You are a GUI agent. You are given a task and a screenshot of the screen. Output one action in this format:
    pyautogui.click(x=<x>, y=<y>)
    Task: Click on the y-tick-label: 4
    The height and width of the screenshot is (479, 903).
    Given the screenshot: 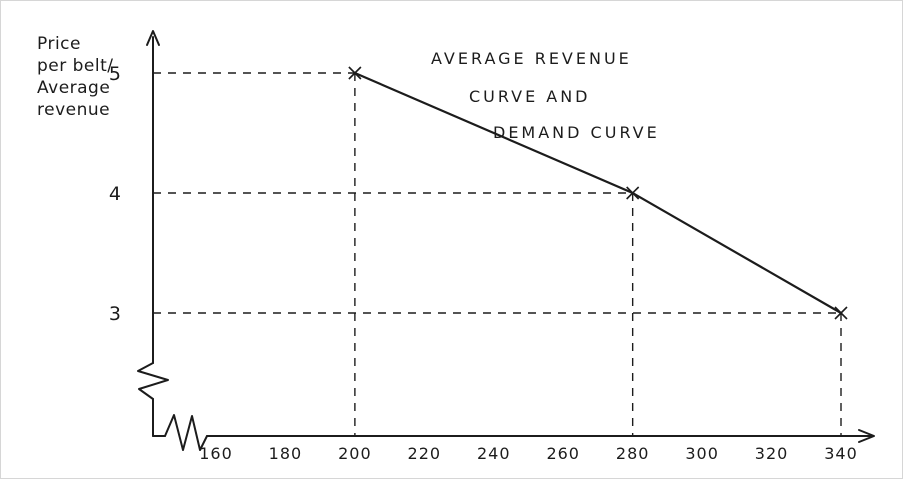 What is the action you would take?
    pyautogui.click(x=115, y=194)
    